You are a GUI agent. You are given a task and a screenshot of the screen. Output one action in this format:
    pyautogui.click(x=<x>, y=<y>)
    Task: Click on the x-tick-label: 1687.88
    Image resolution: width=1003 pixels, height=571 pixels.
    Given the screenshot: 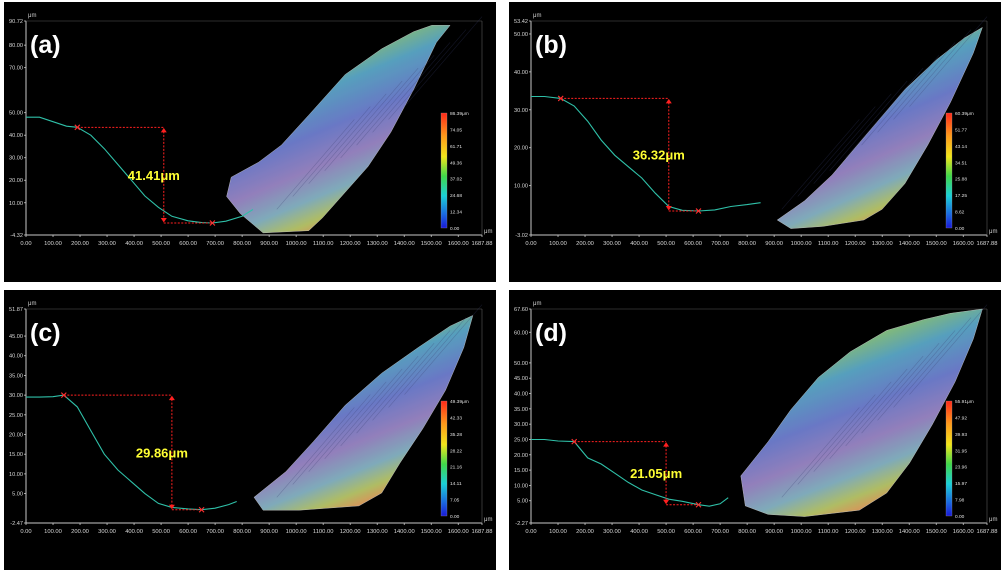 What is the action you would take?
    pyautogui.click(x=987, y=244)
    